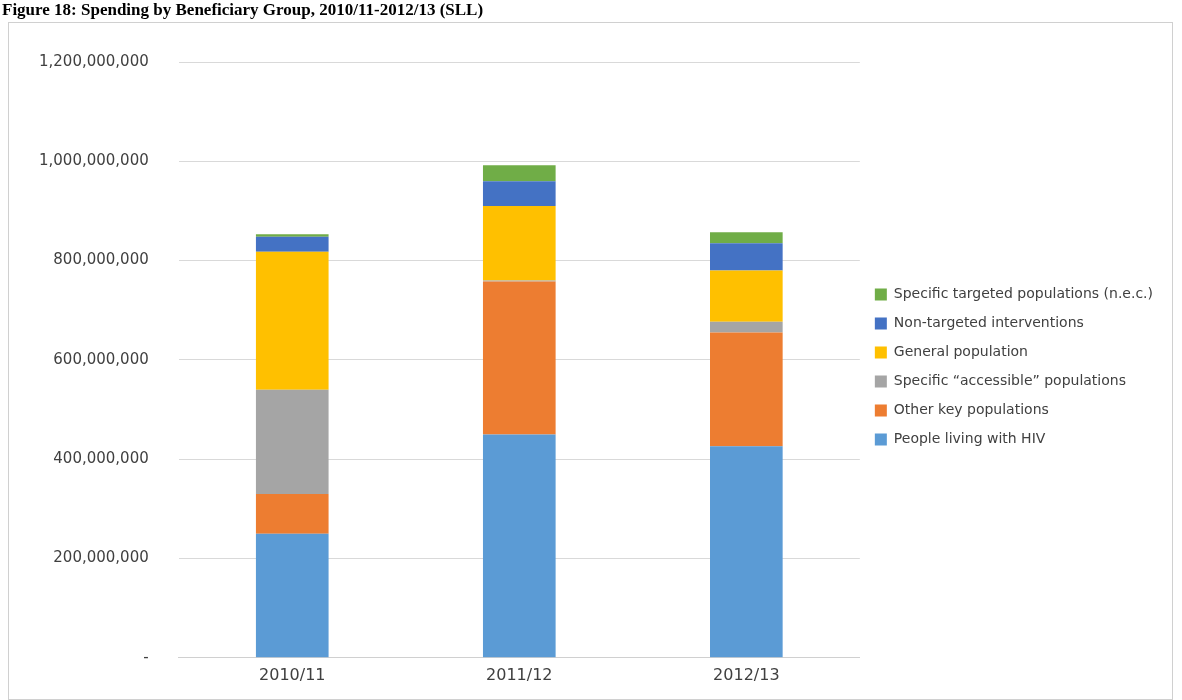 The height and width of the screenshot is (700, 1182). What do you see at coordinates (243, 10) in the screenshot?
I see `chart-title: Figure 18: Spending by Beneficiary Group, 2010/11-2012/13 (SLL)` at bounding box center [243, 10].